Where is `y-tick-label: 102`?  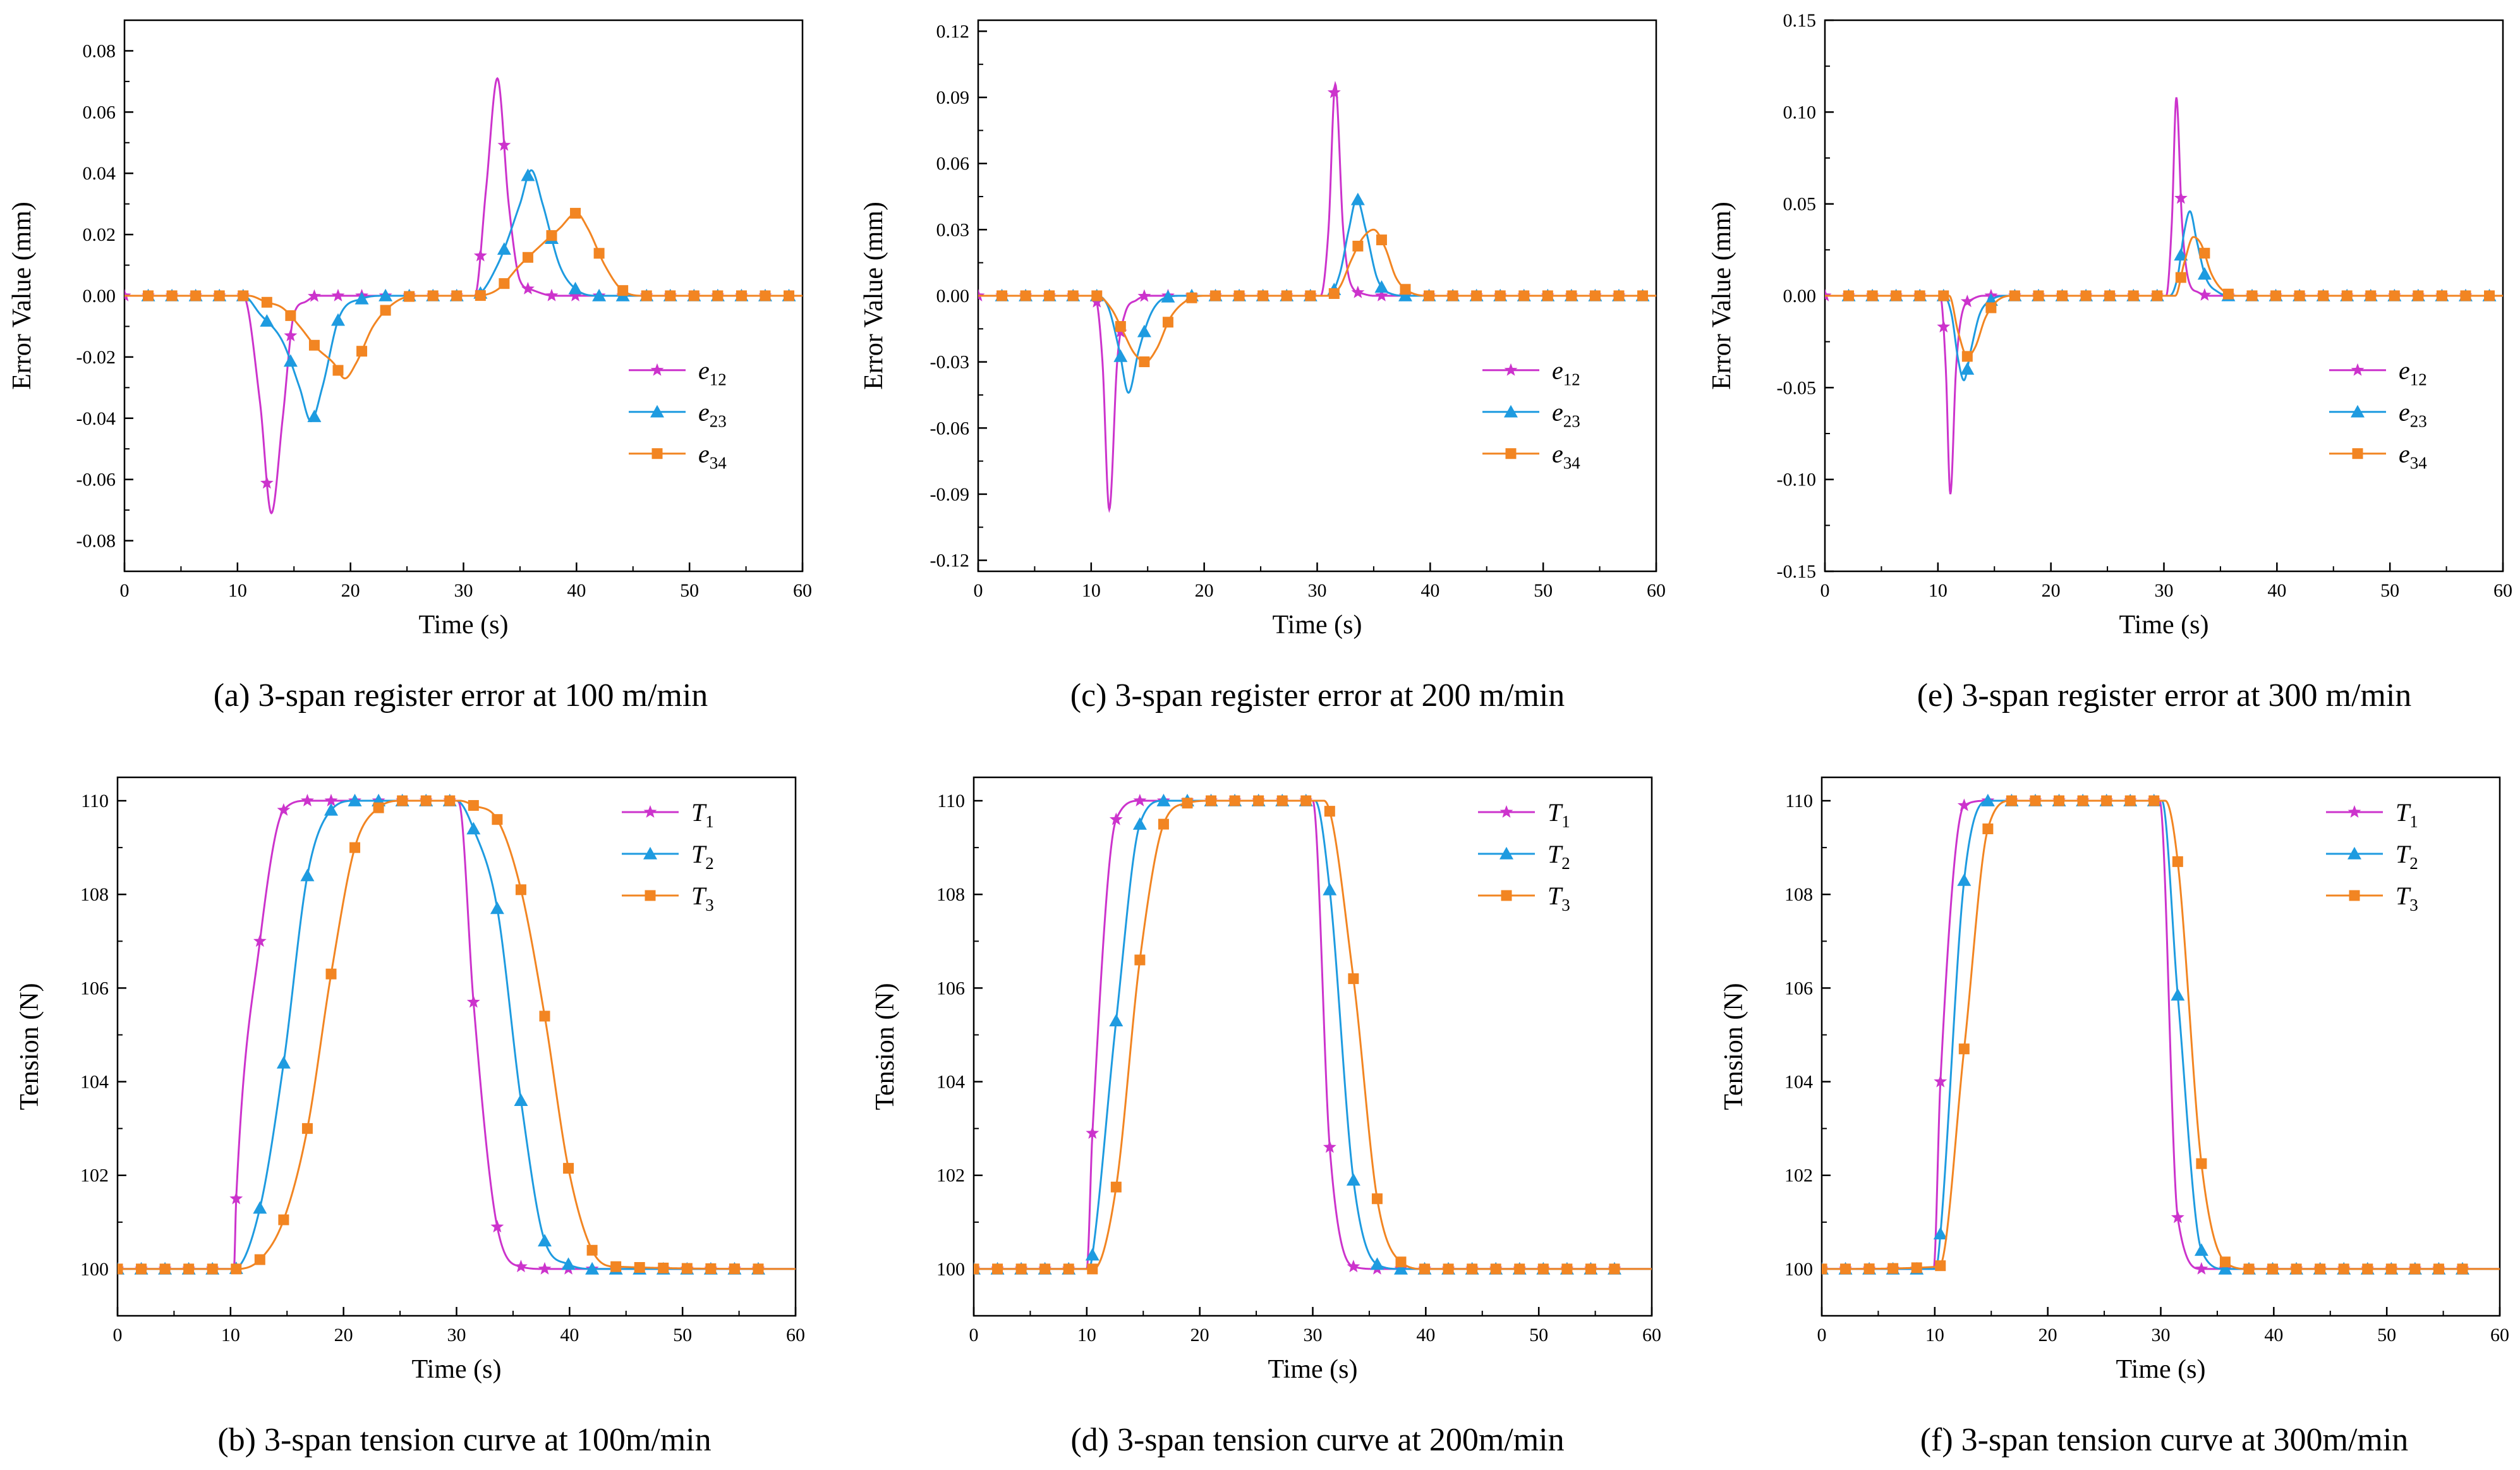 y-tick-label: 102 is located at coordinates (951, 1175).